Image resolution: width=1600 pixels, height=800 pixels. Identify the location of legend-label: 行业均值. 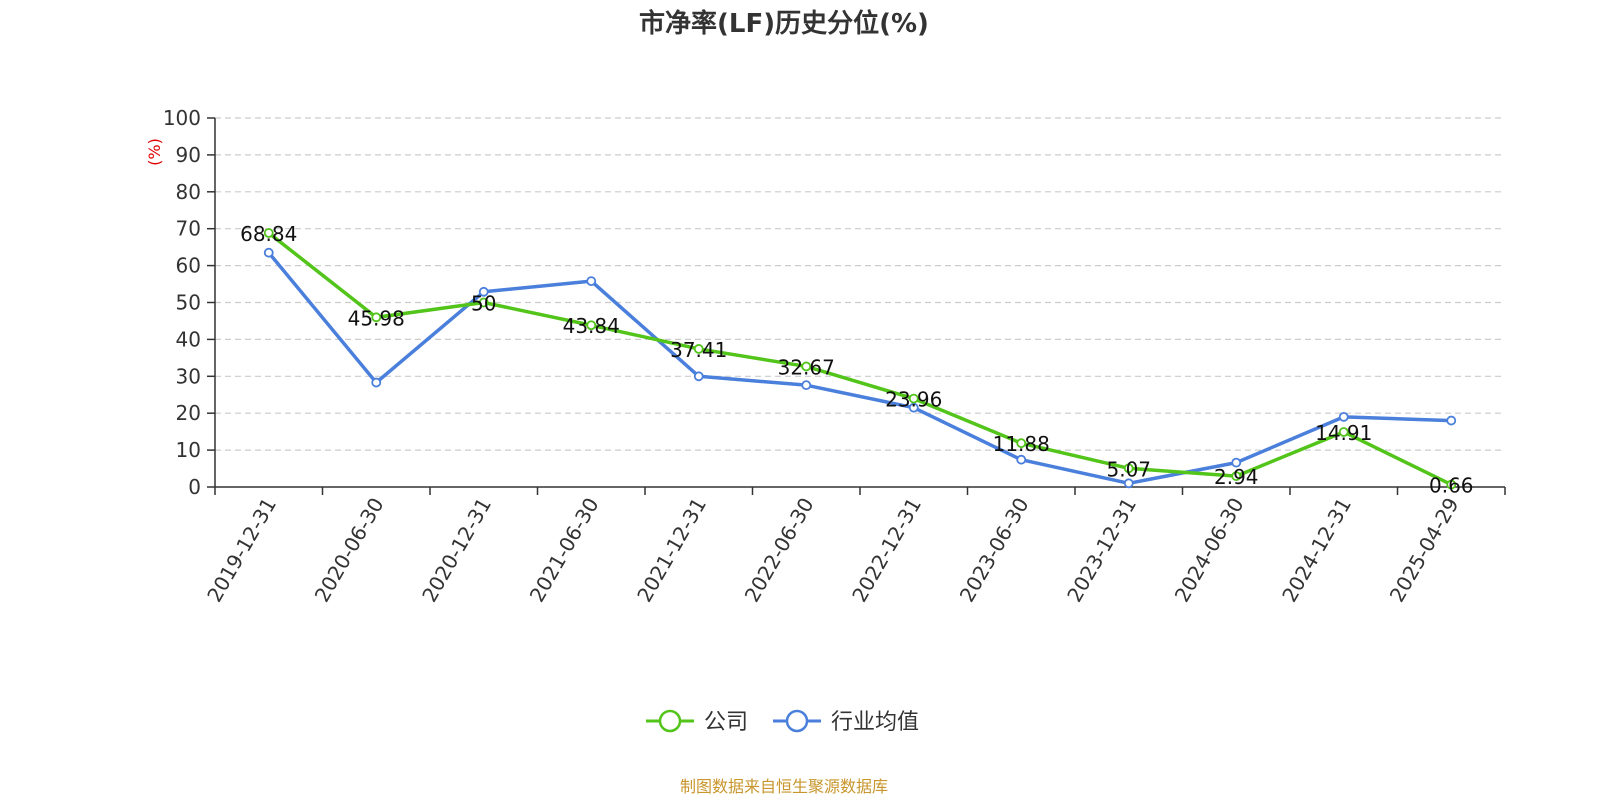
(875, 722).